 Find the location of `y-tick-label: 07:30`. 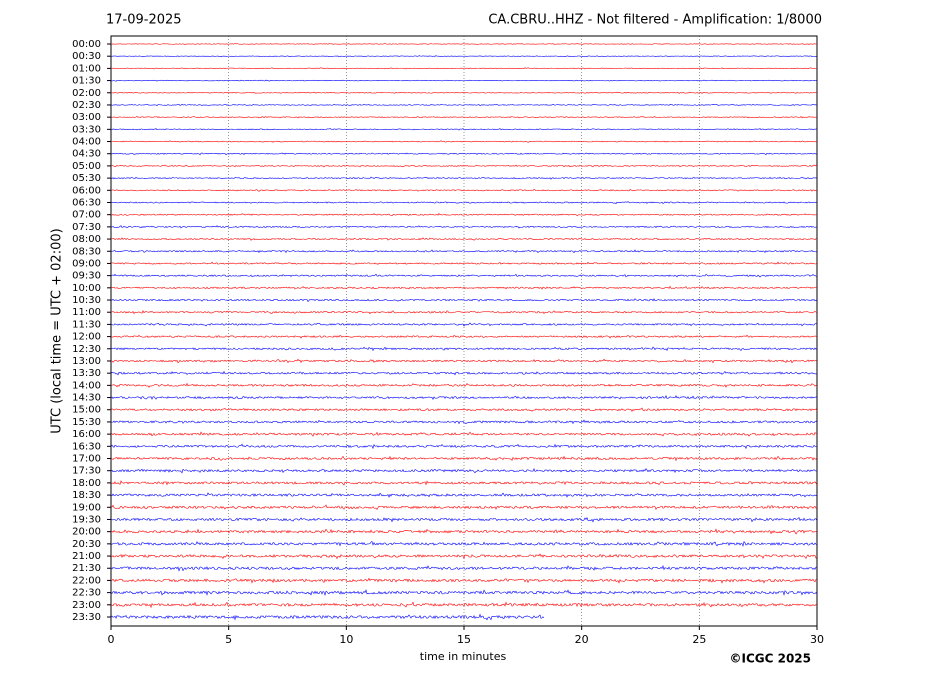

y-tick-label: 07:30 is located at coordinates (86, 227).